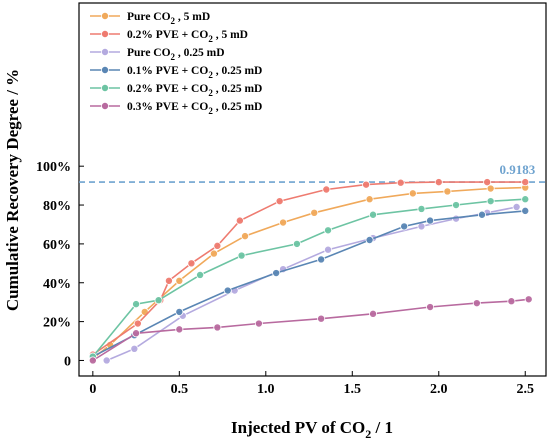 This screenshot has height=444, width=550. I want to click on legend-label: 0.1% PVE + CO2 , 0.25 mD, so click(194, 72).